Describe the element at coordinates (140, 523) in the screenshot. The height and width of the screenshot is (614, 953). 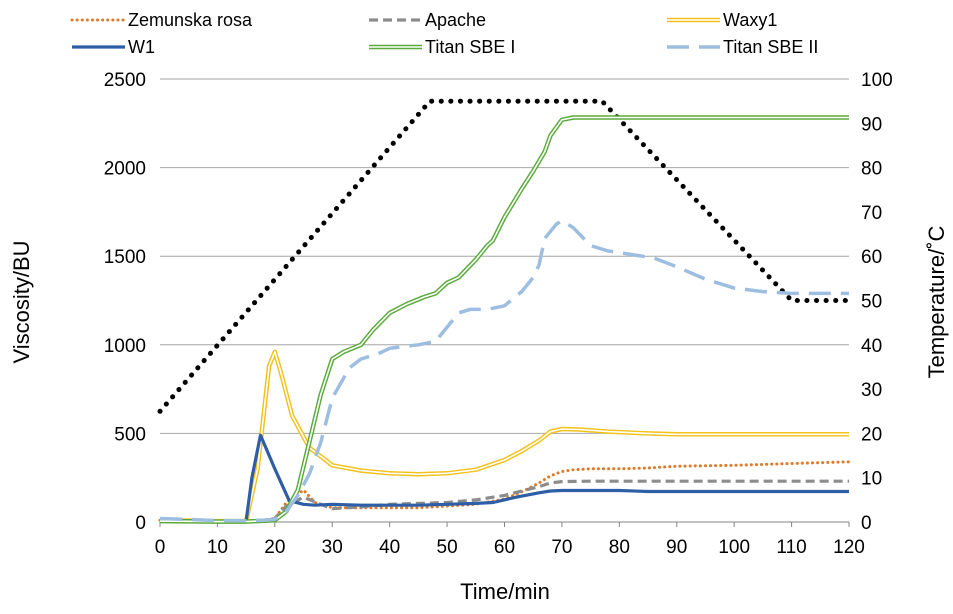
I see `y-tick-label: 0` at that location.